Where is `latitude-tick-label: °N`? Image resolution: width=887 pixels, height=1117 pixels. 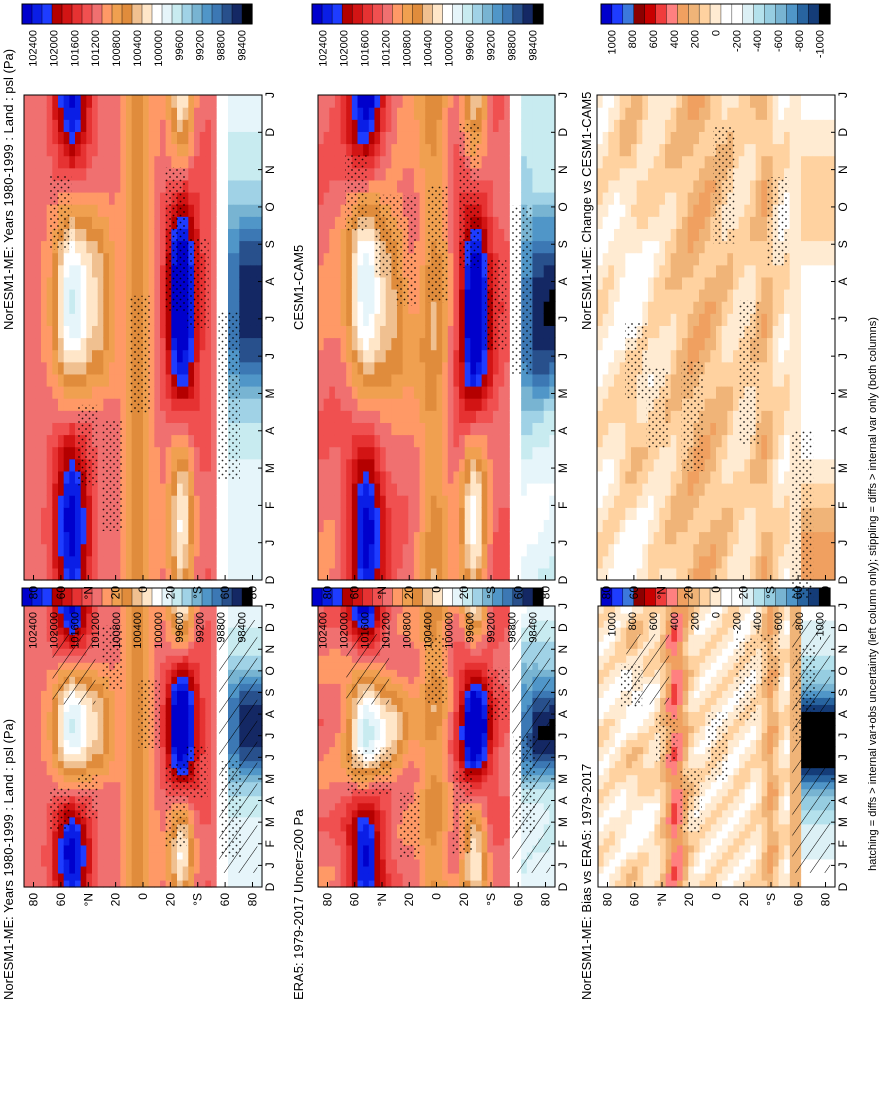
latitude-tick-label: °N is located at coordinates (88, 592).